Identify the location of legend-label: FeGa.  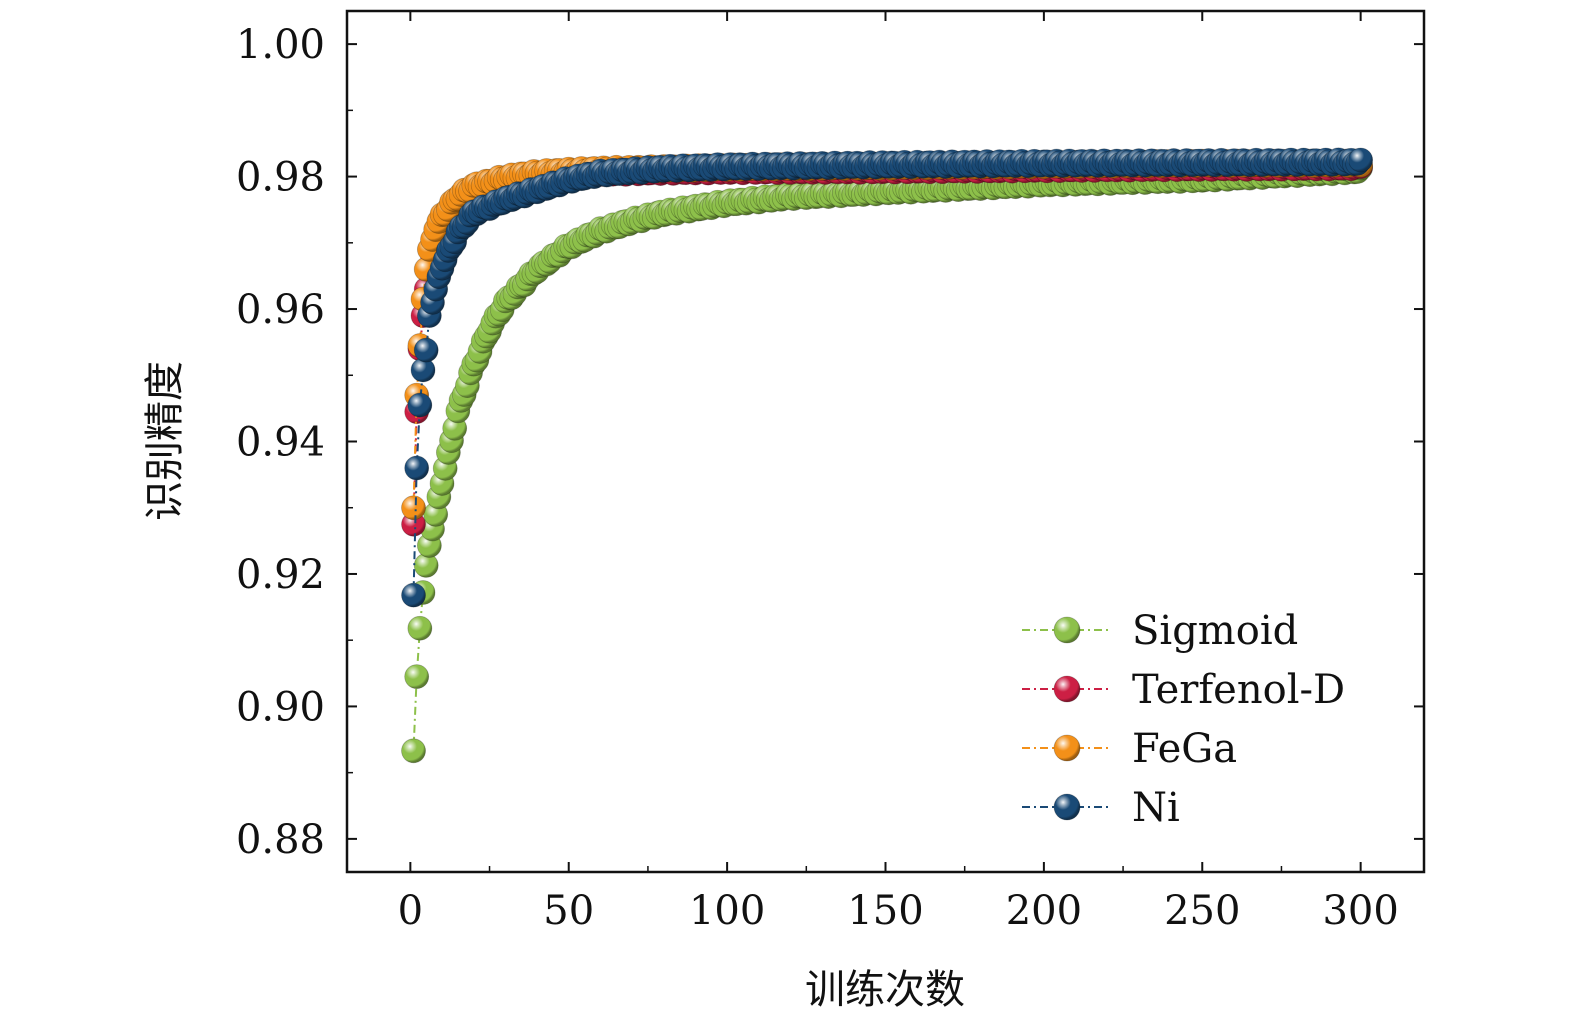
(1184, 749).